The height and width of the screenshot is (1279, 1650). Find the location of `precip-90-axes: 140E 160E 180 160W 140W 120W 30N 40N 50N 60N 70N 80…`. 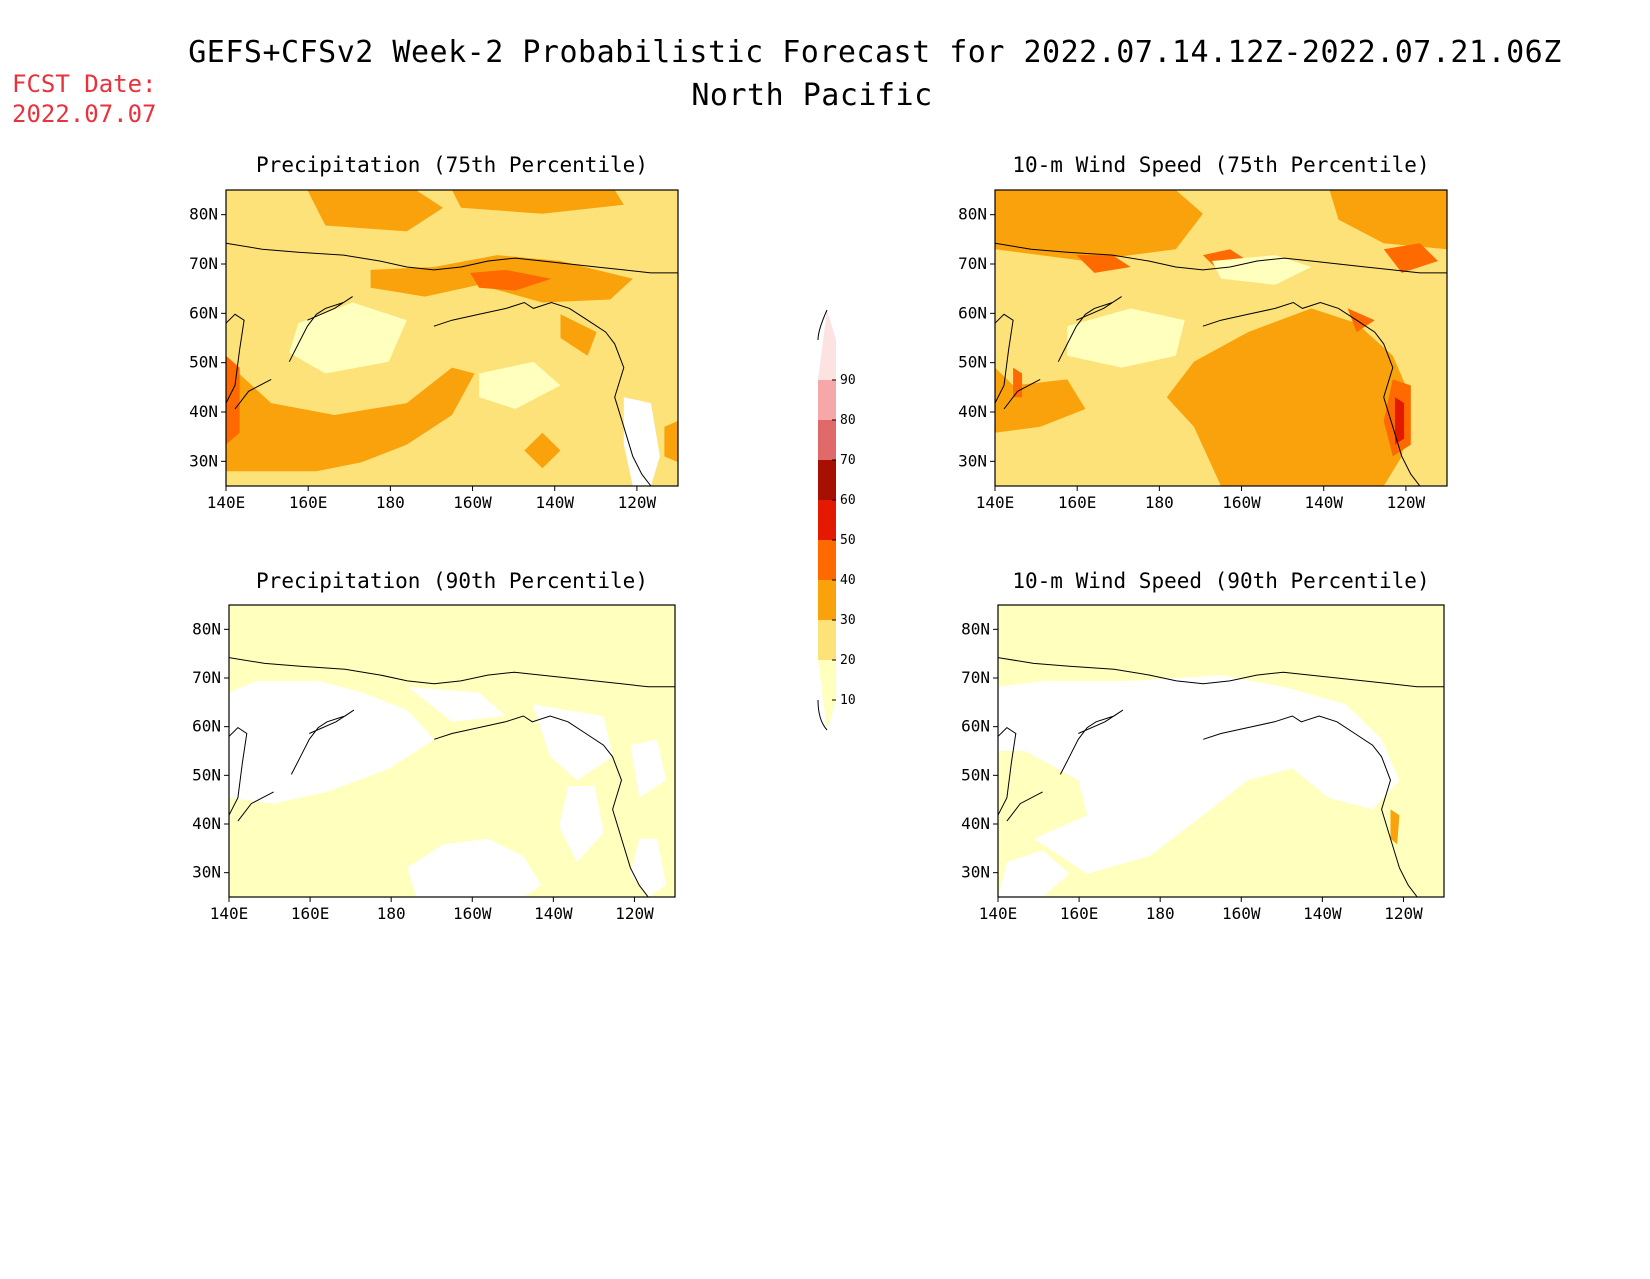

precip-90-axes: 140E 160E 180 160W 140W 120W 30N 40N 50N 60N 70N 80… is located at coordinates (423, 771).